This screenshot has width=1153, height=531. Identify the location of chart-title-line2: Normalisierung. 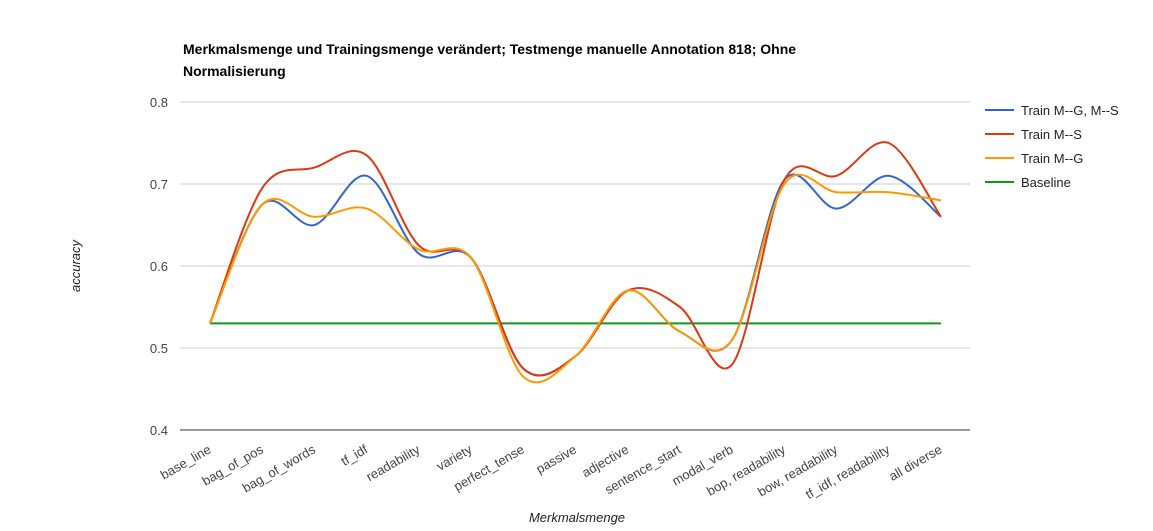
(234, 71).